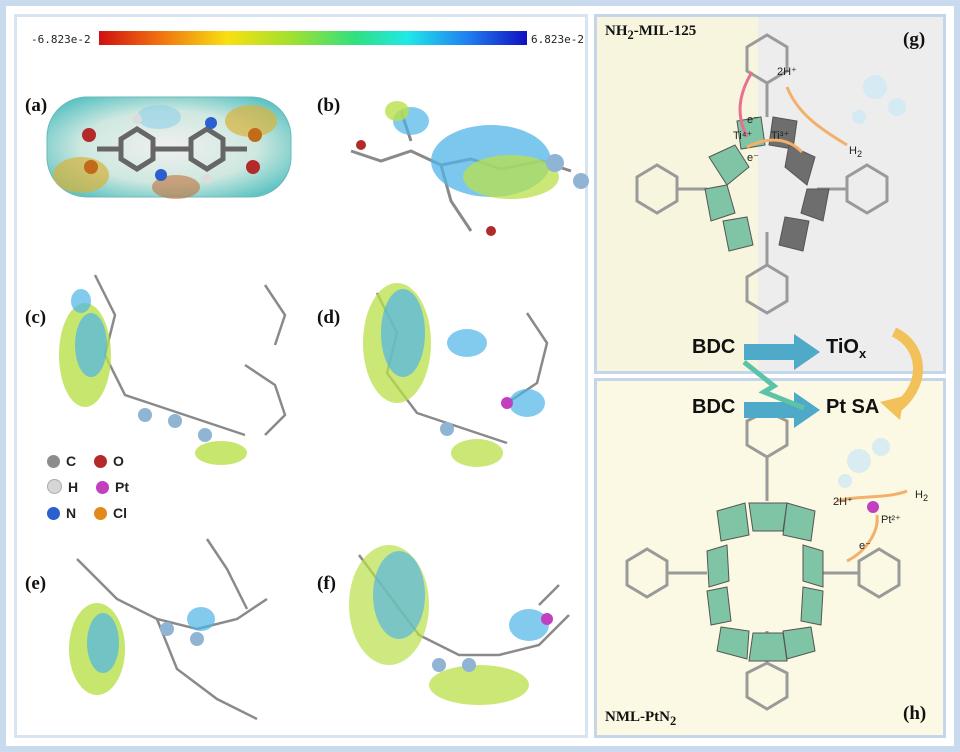 This screenshot has width=960, height=752. Describe the element at coordinates (846, 348) in the screenshot. I see `flow-tiox: TiOx` at that location.